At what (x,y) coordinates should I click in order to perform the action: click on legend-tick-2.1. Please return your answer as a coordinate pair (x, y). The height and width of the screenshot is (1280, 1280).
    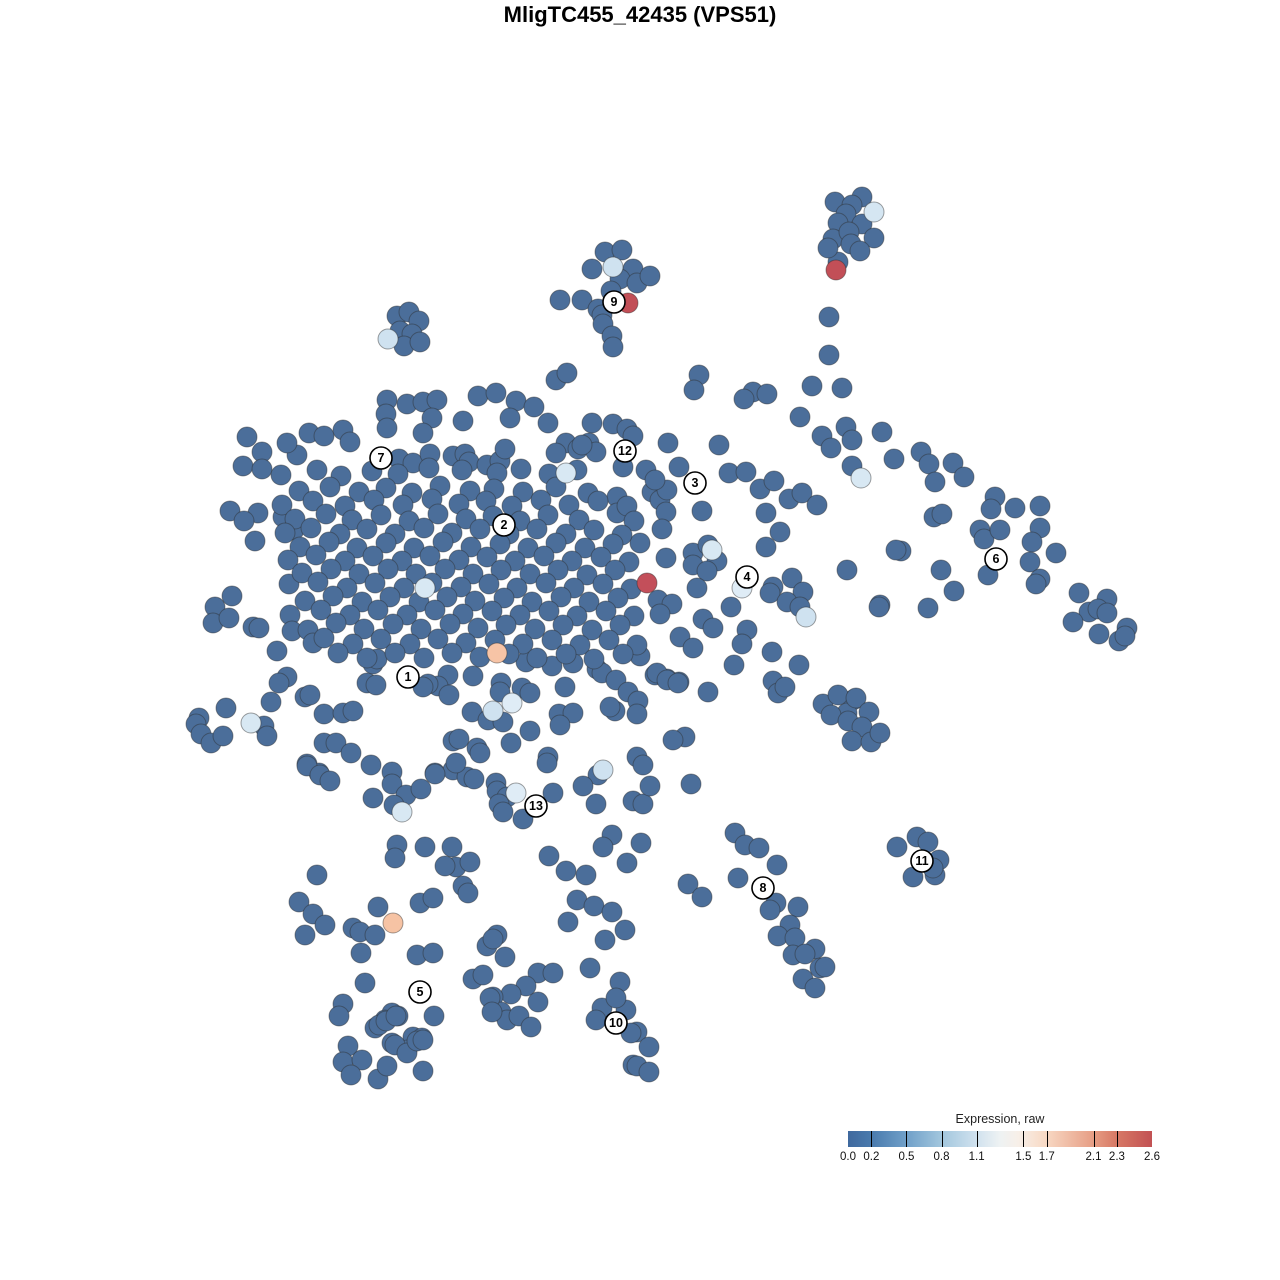
    Looking at the image, I should click on (1094, 1139).